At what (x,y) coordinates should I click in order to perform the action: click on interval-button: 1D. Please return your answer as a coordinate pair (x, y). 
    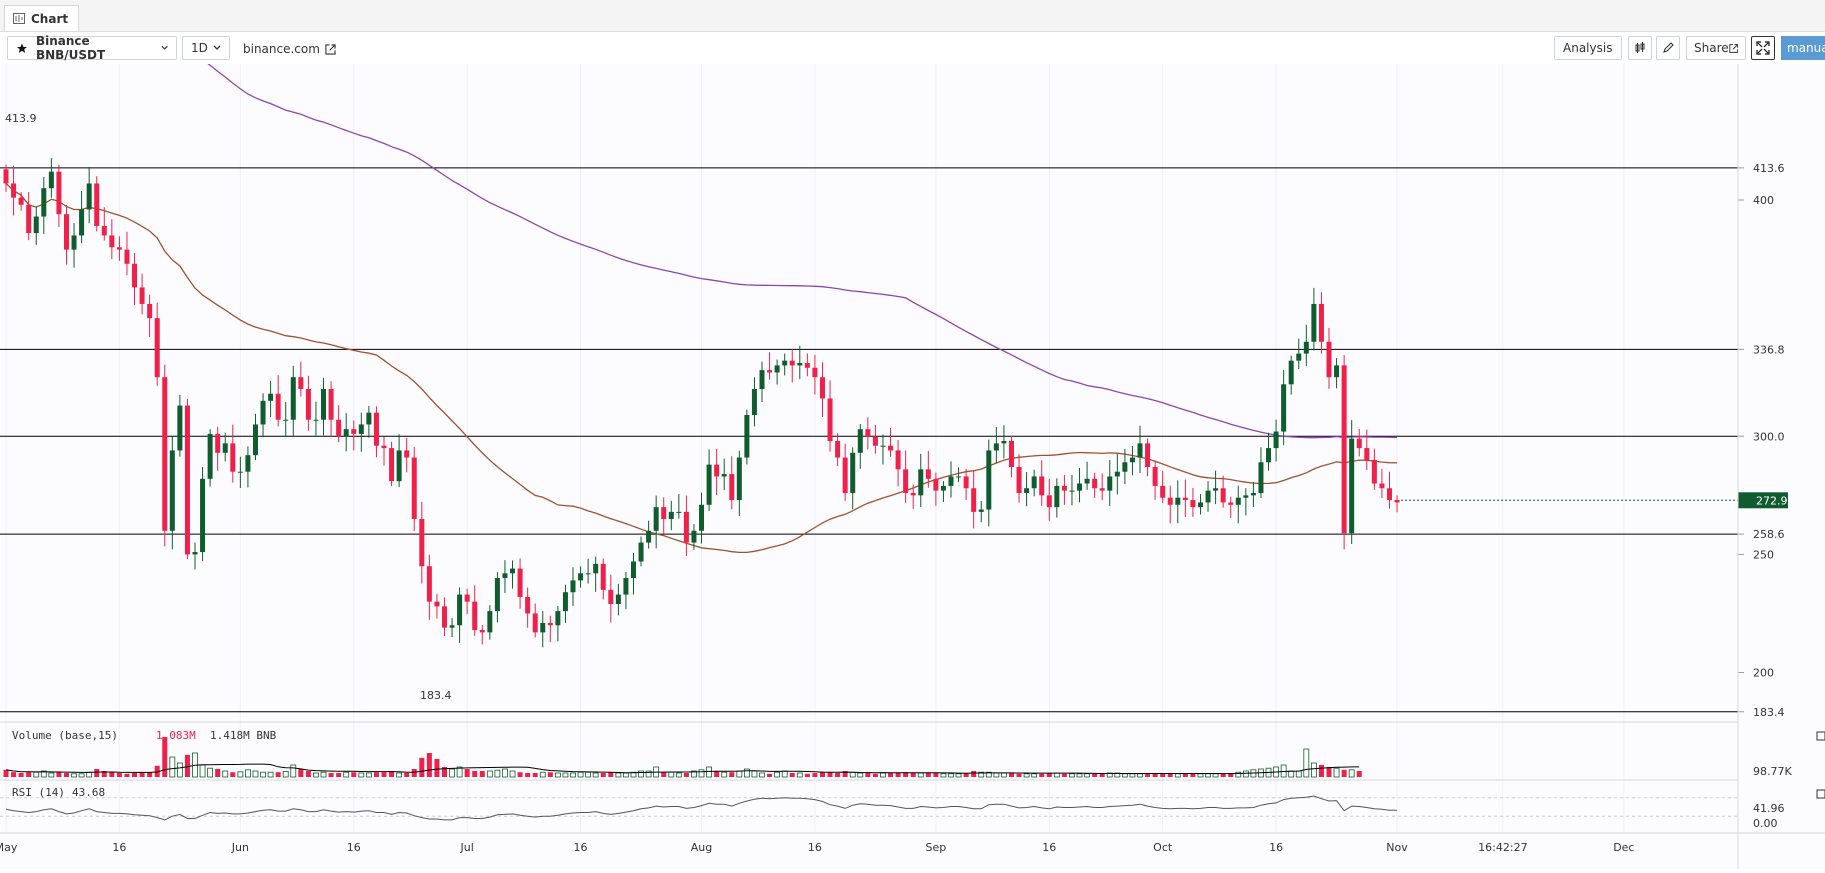
    Looking at the image, I should click on (206, 48).